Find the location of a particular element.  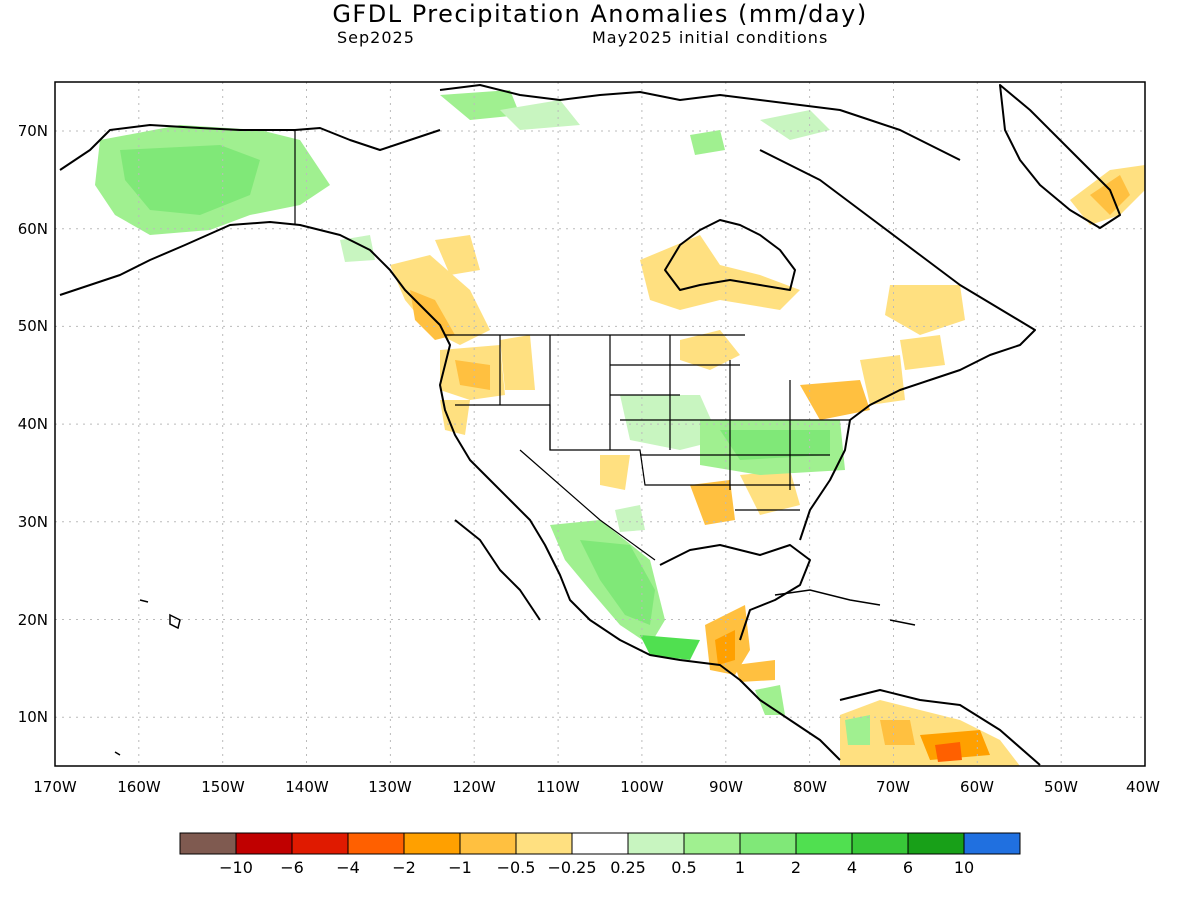

colorbar: −10 −6 −4 −2 −1 −0.5 −0.25 0.25 0.5 1 2 4 6 10 is located at coordinates (600, 854).